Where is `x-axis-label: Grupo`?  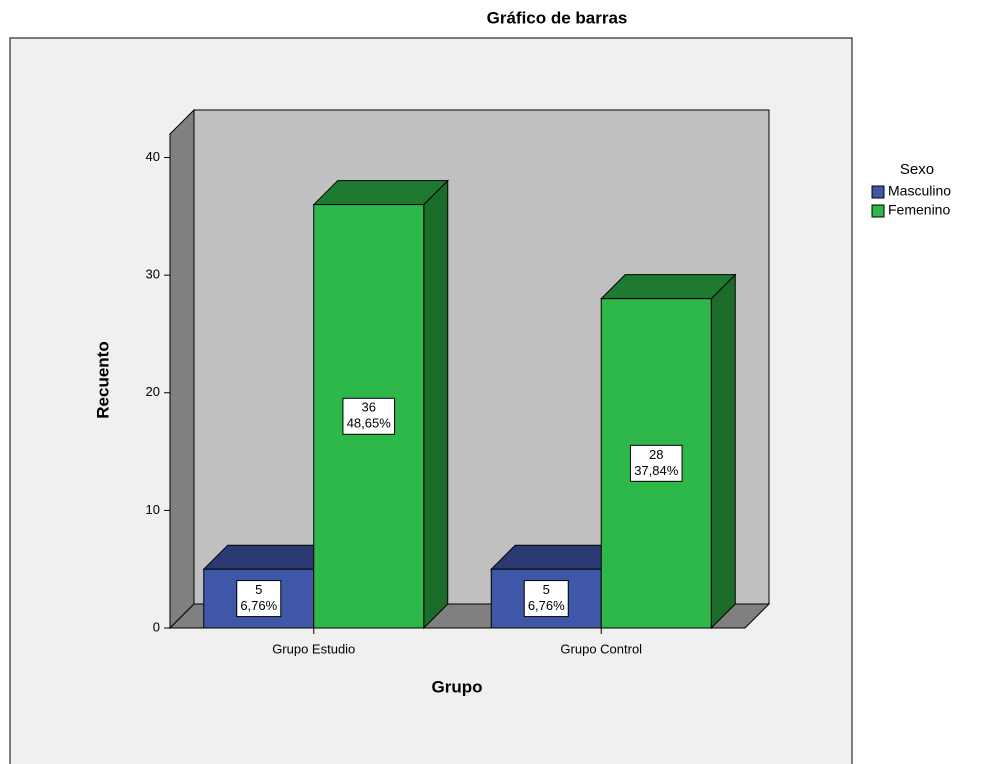 x-axis-label: Grupo is located at coordinates (457, 686).